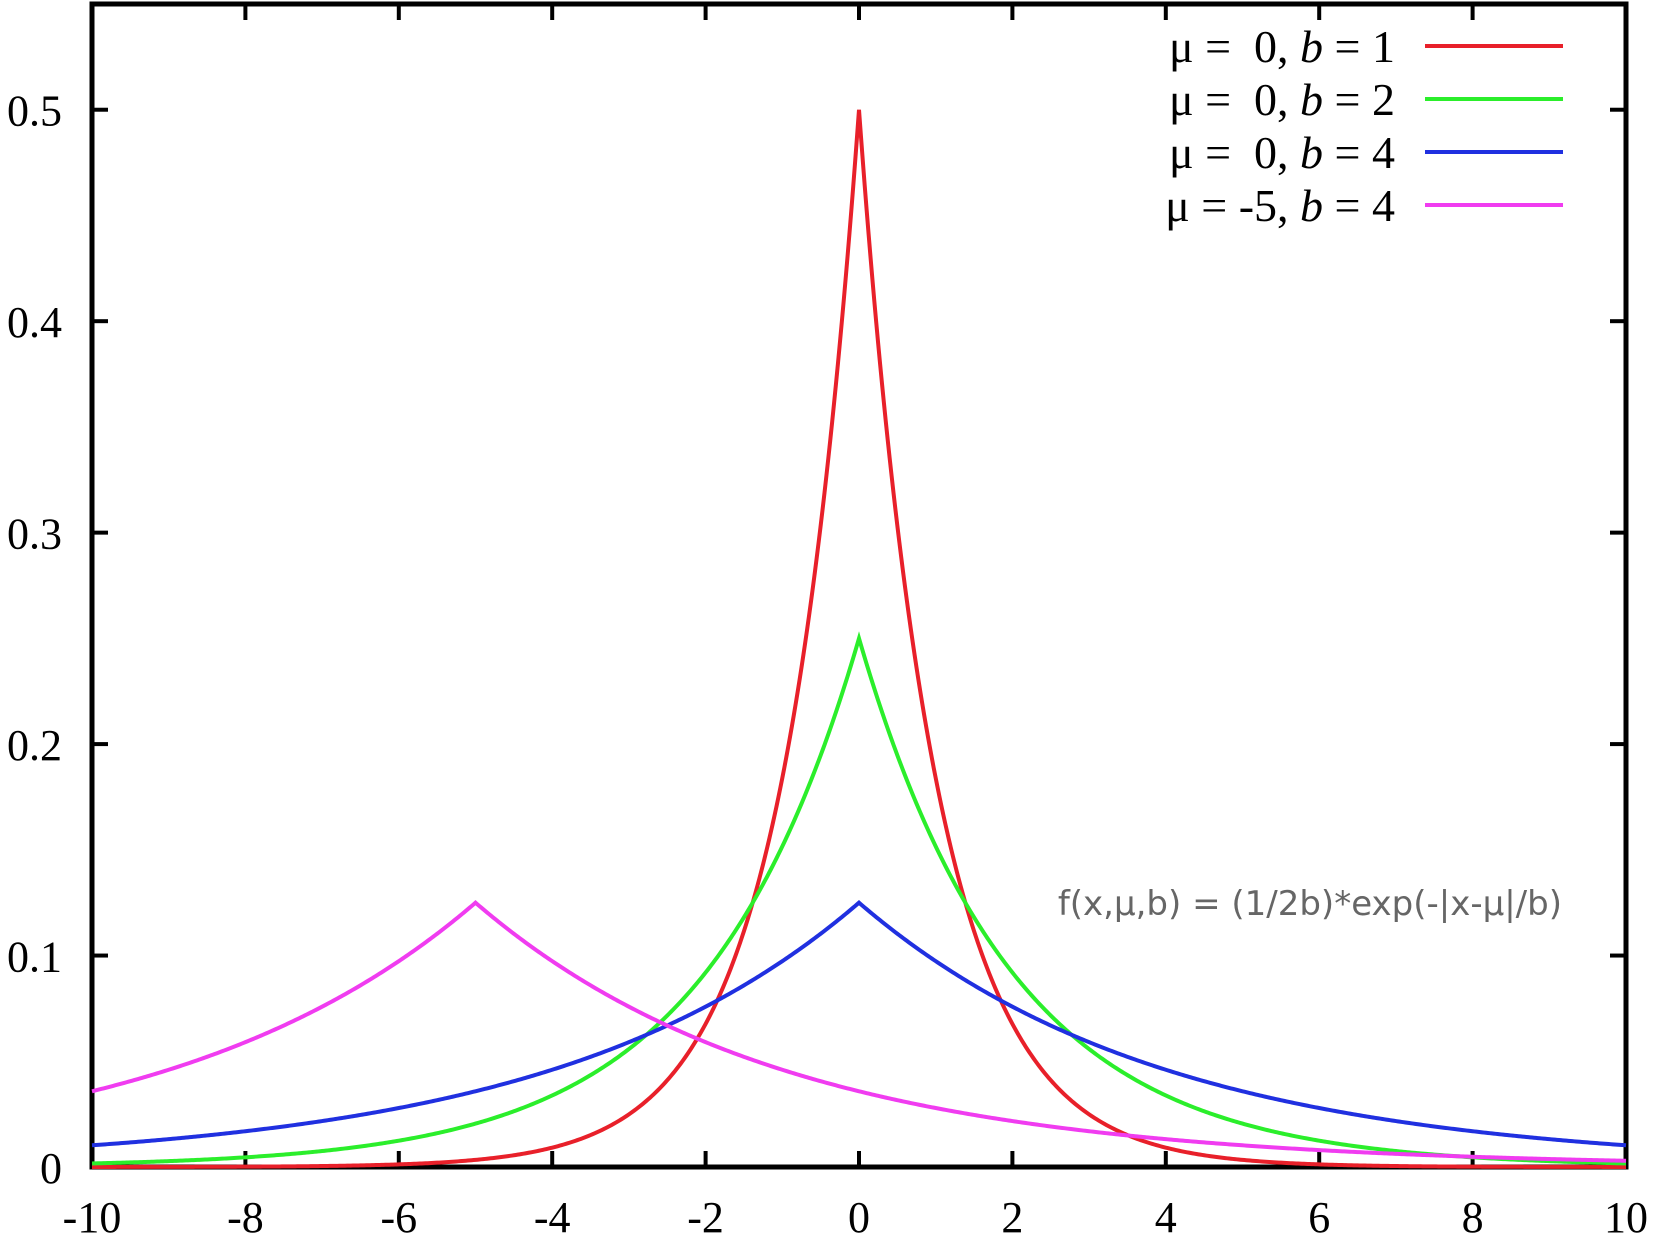  What do you see at coordinates (1359, 46) in the screenshot?
I see `legend-label-suffix: = 1` at bounding box center [1359, 46].